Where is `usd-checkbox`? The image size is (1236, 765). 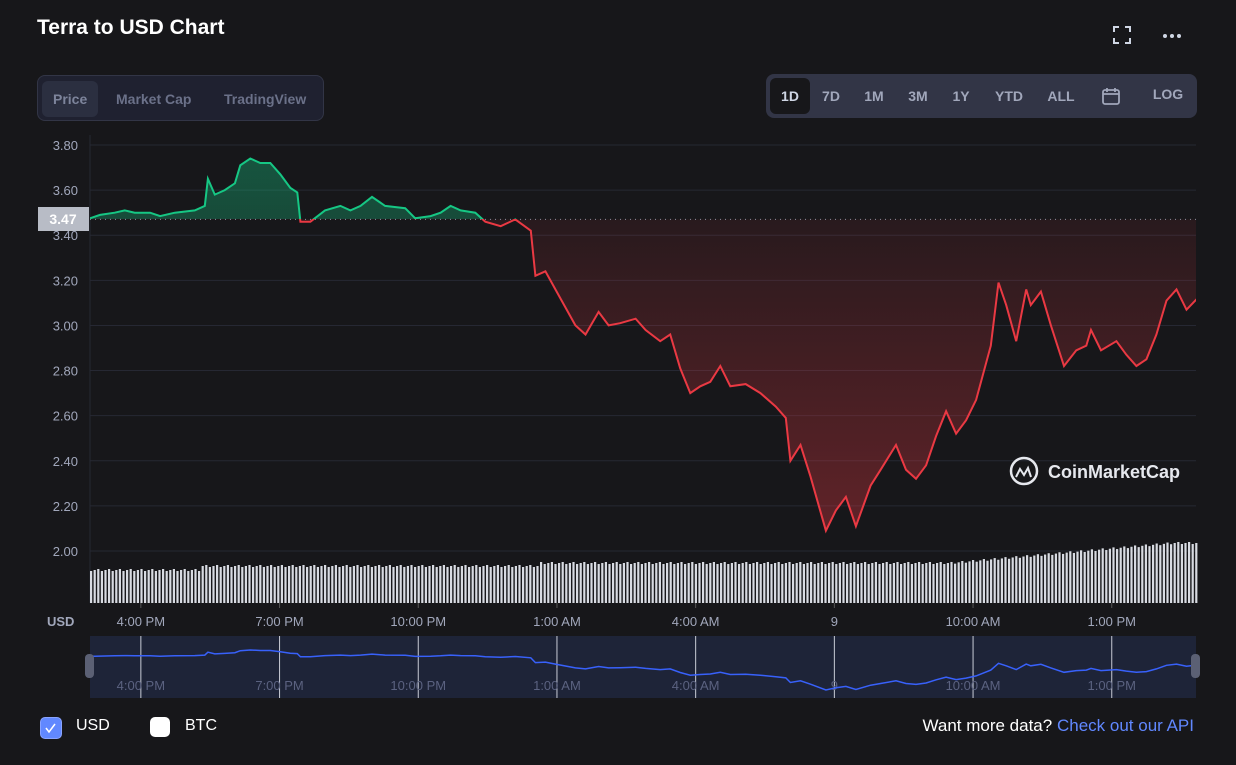 usd-checkbox is located at coordinates (51, 728).